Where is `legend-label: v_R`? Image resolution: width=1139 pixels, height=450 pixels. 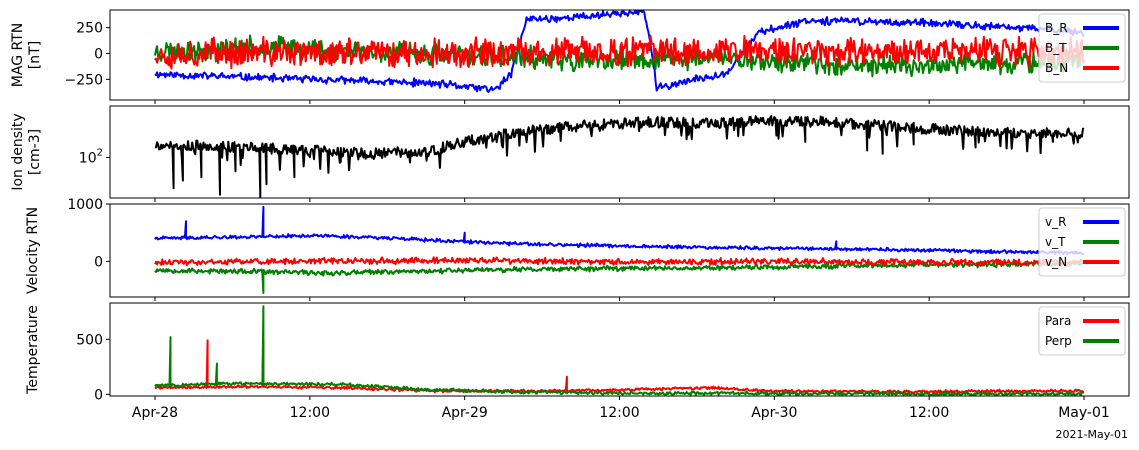
legend-label: v_R is located at coordinates (1055, 222).